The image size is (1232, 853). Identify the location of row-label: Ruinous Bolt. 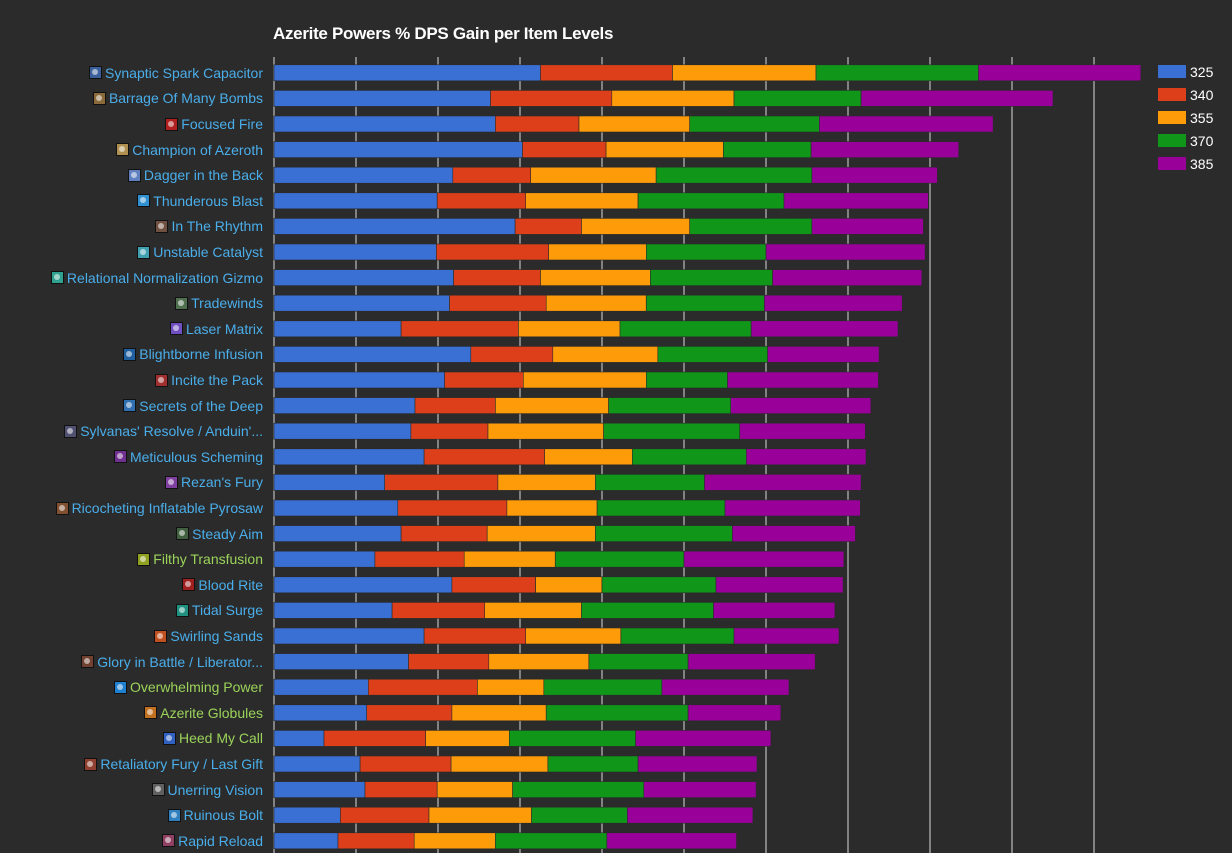
(215, 815).